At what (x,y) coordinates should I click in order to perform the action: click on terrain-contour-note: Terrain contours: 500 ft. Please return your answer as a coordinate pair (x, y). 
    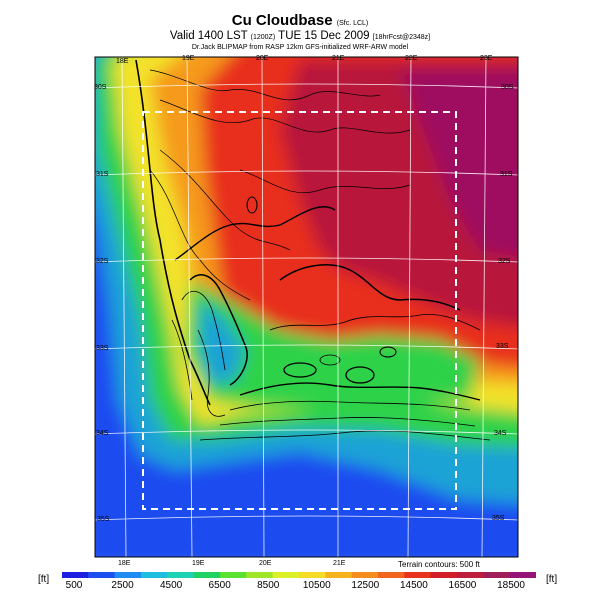
    Looking at the image, I should click on (439, 564).